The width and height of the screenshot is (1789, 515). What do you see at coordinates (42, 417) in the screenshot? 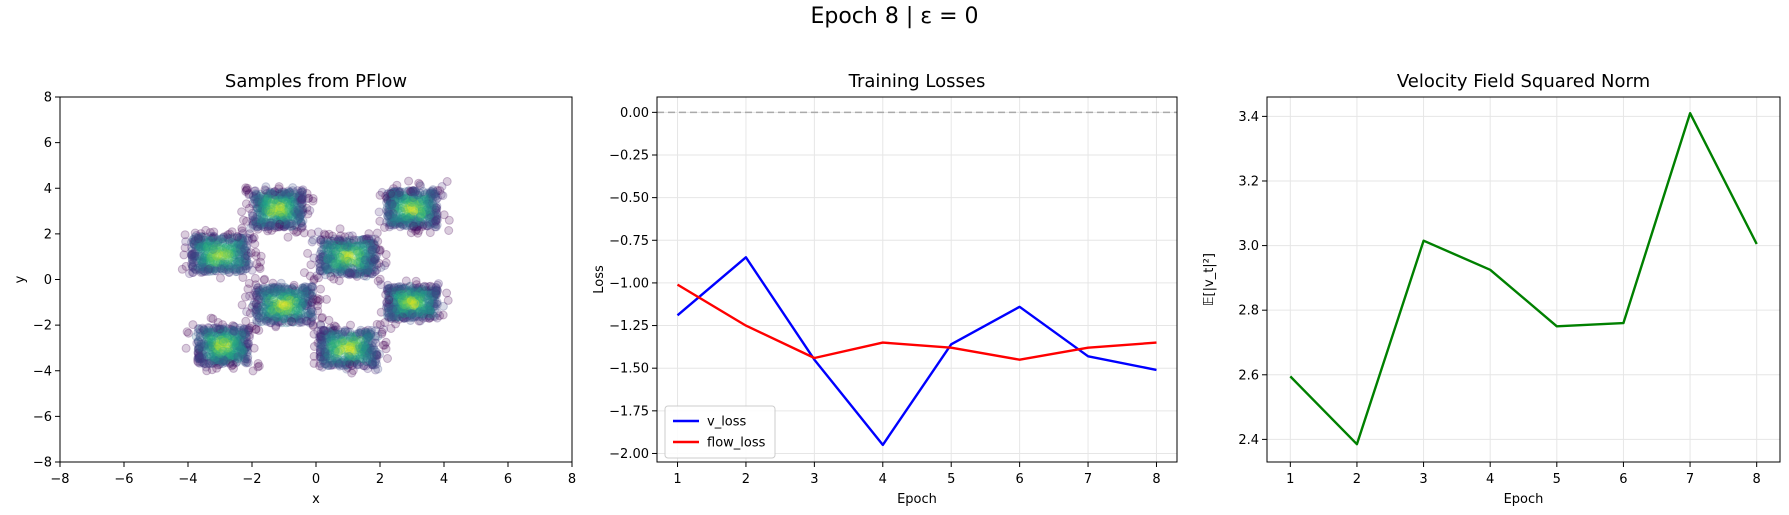
I see `chart-1-ytick-label: −6` at bounding box center [42, 417].